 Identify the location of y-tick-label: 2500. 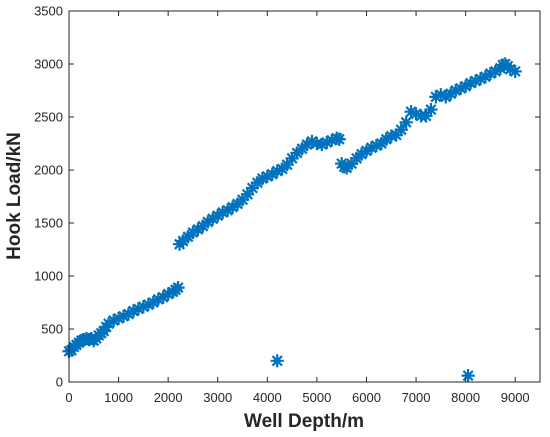
(48, 117).